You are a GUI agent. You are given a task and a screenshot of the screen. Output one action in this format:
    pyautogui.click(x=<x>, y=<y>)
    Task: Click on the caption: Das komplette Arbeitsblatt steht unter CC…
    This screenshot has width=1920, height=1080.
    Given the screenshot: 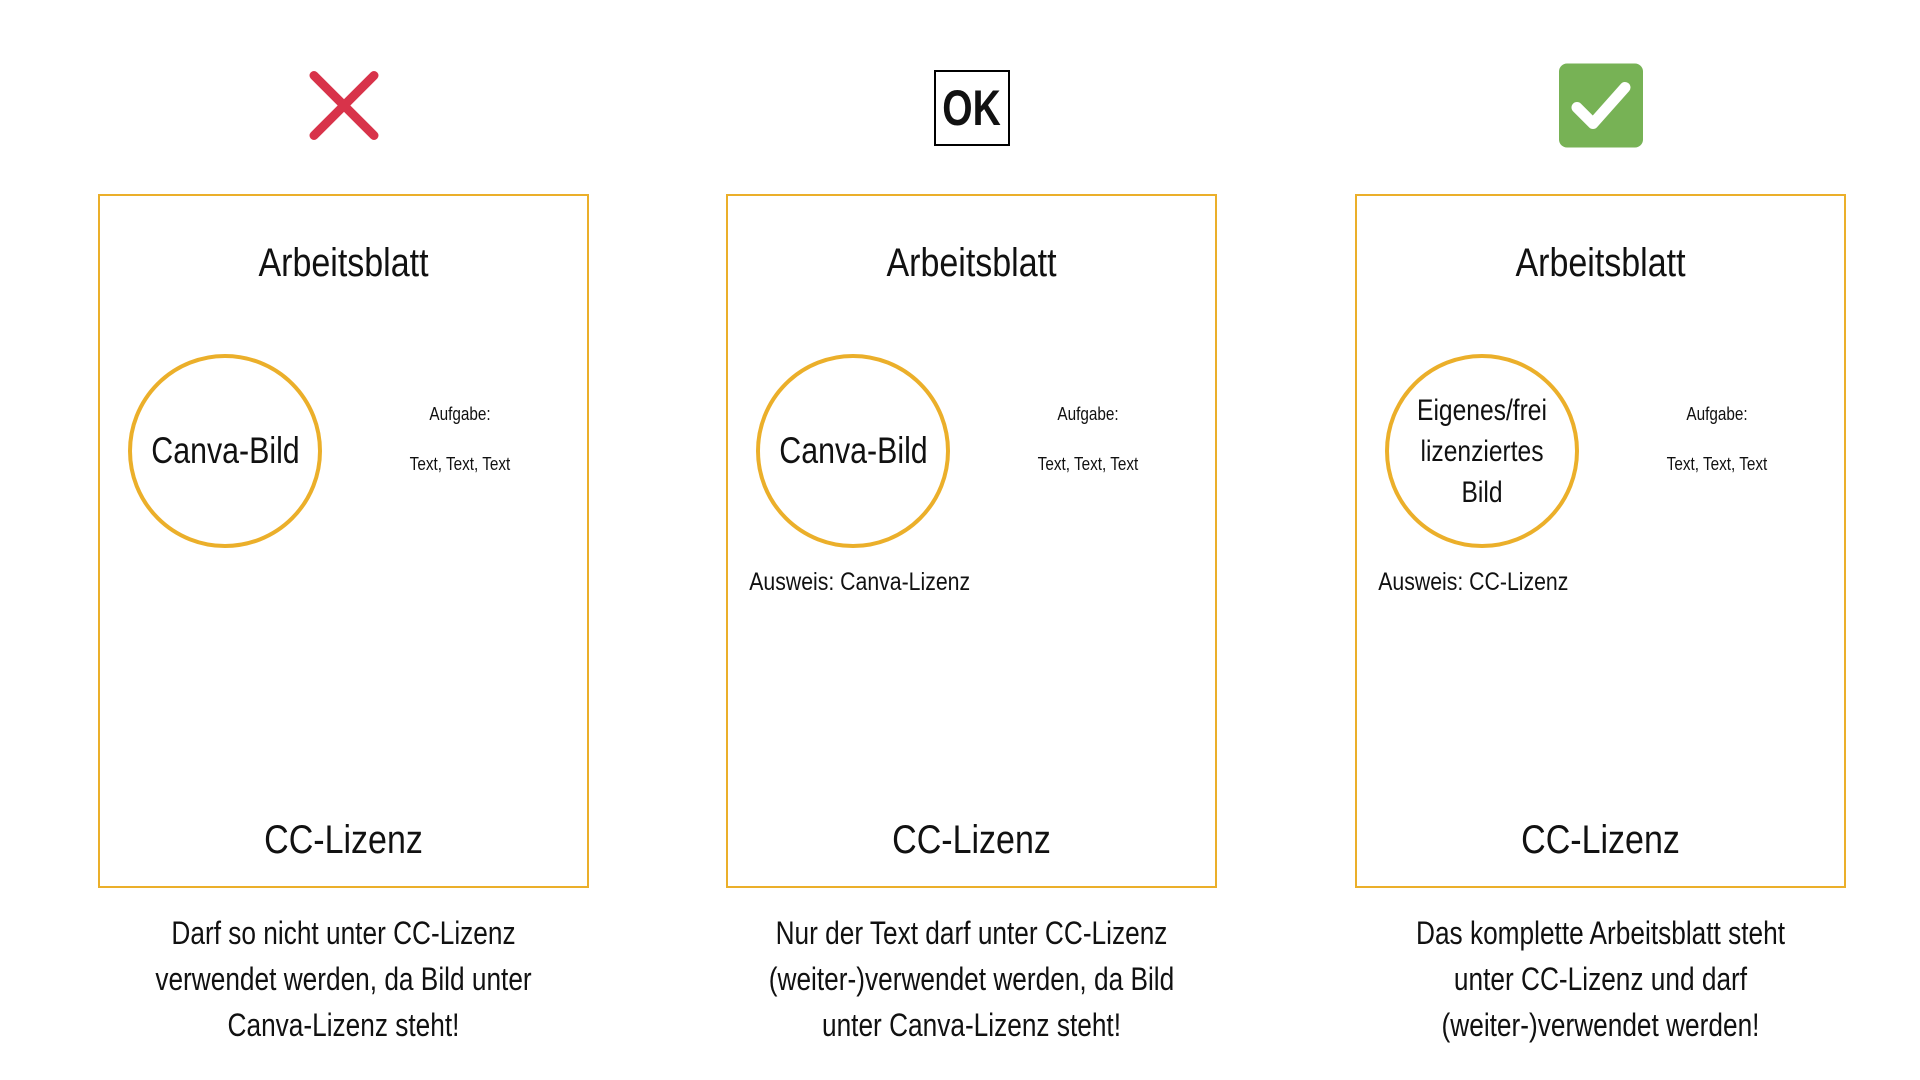 What is the action you would take?
    pyautogui.click(x=1600, y=979)
    